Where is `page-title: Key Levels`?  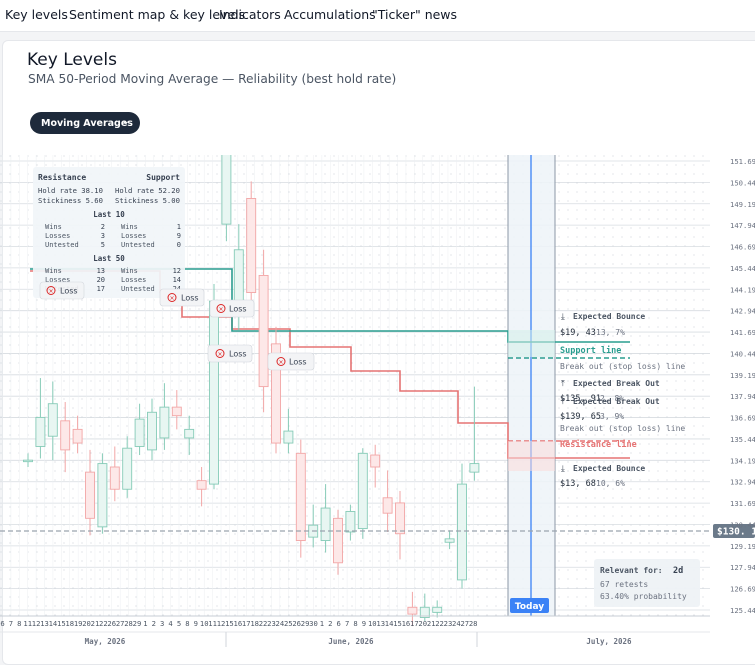
page-title: Key Levels is located at coordinates (72, 60).